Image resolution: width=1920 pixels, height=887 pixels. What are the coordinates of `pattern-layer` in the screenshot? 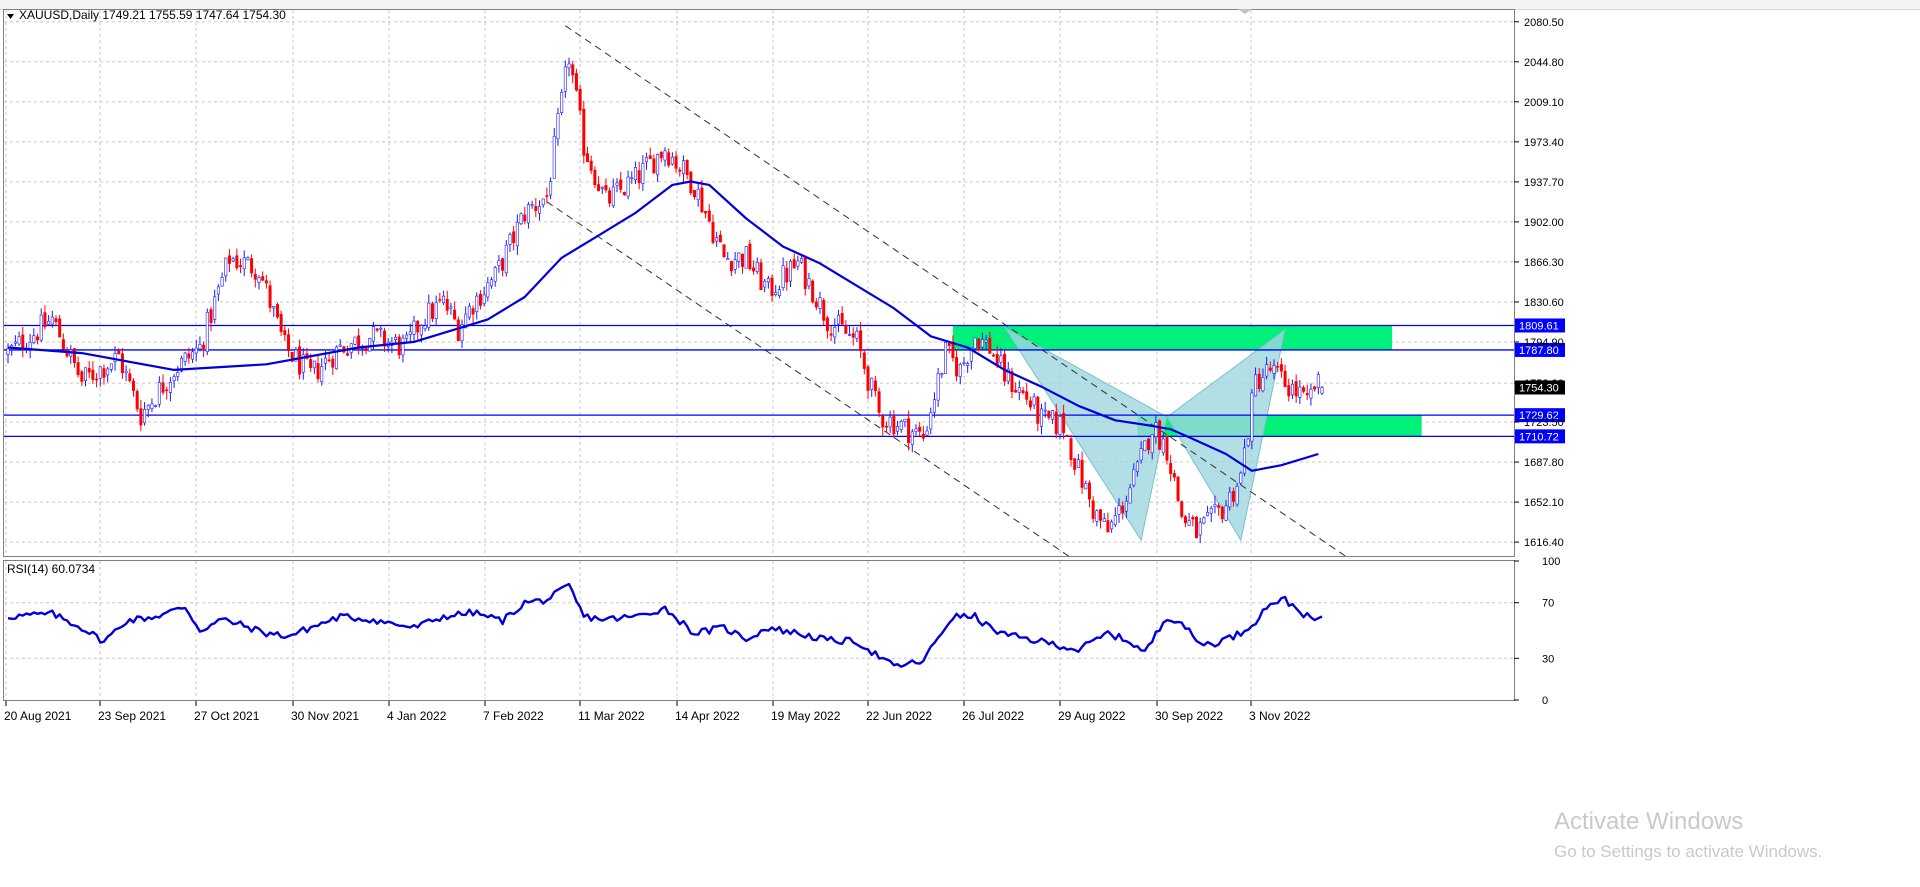 It's located at (1145, 434).